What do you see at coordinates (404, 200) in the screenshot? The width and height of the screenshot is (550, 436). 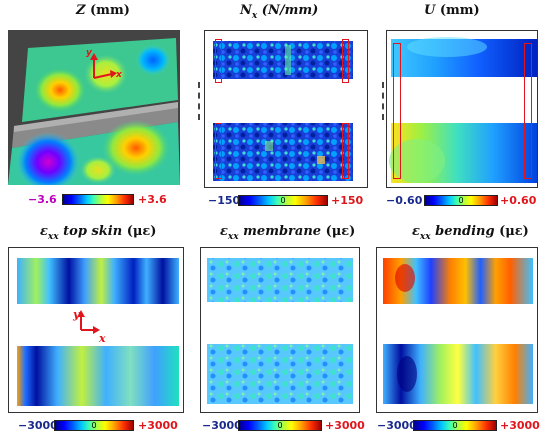 I see `u-colorbar-min: −0.60` at bounding box center [404, 200].